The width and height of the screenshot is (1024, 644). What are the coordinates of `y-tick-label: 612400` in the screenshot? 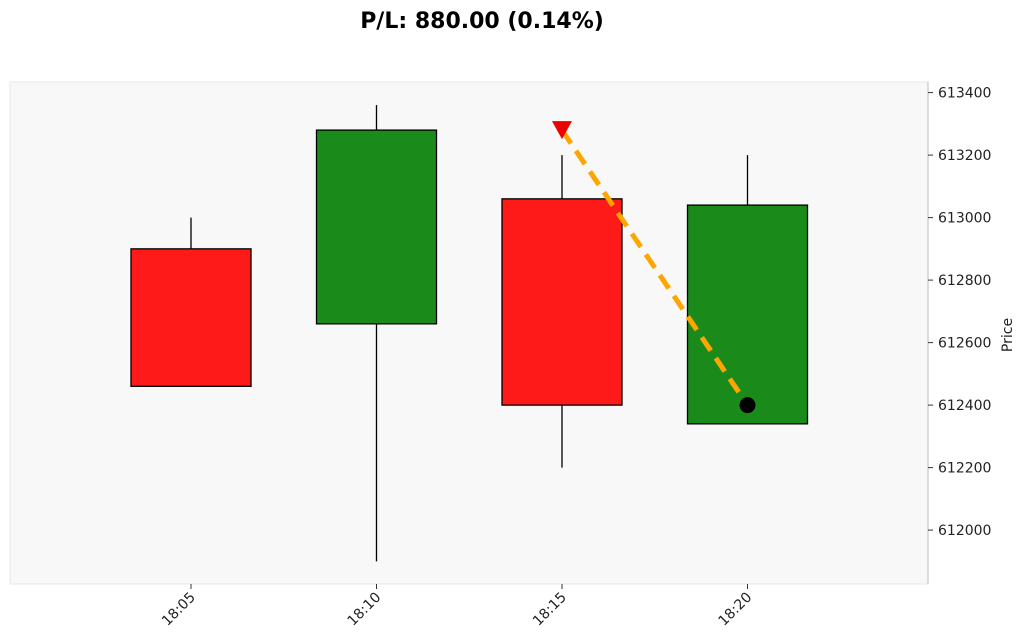 It's located at (964, 406).